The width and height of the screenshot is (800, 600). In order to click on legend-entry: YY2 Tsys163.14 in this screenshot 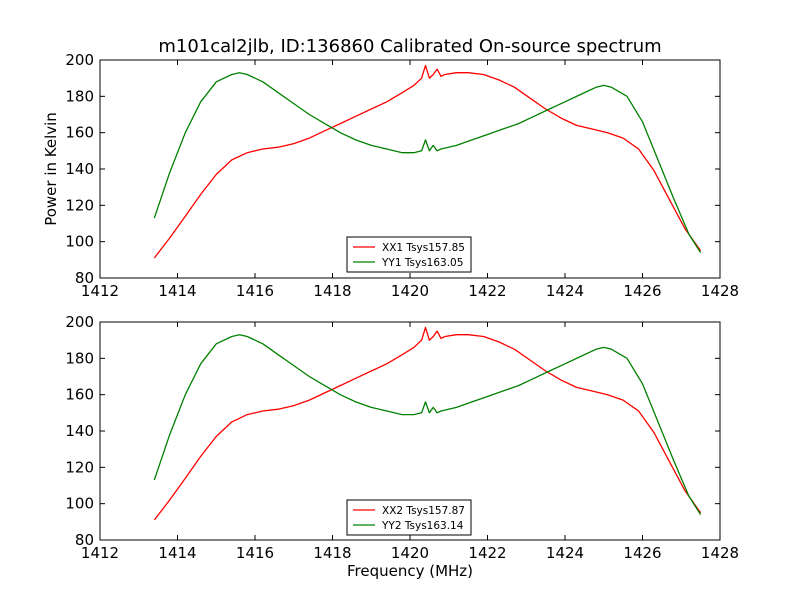, I will do `click(422, 526)`.